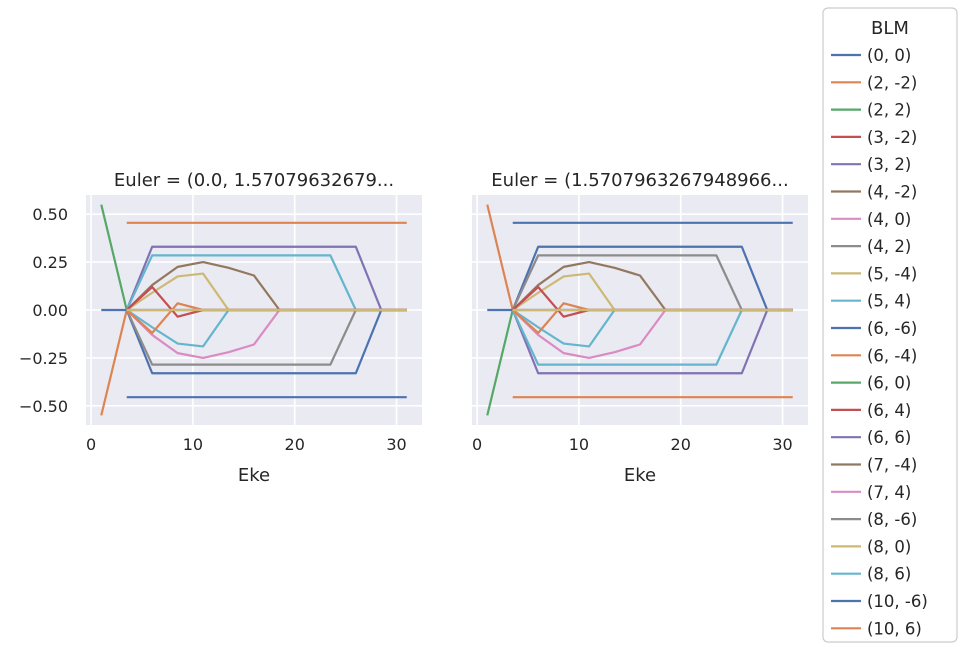 The height and width of the screenshot is (655, 965). What do you see at coordinates (890, 28) in the screenshot?
I see `legend-title: BLM` at bounding box center [890, 28].